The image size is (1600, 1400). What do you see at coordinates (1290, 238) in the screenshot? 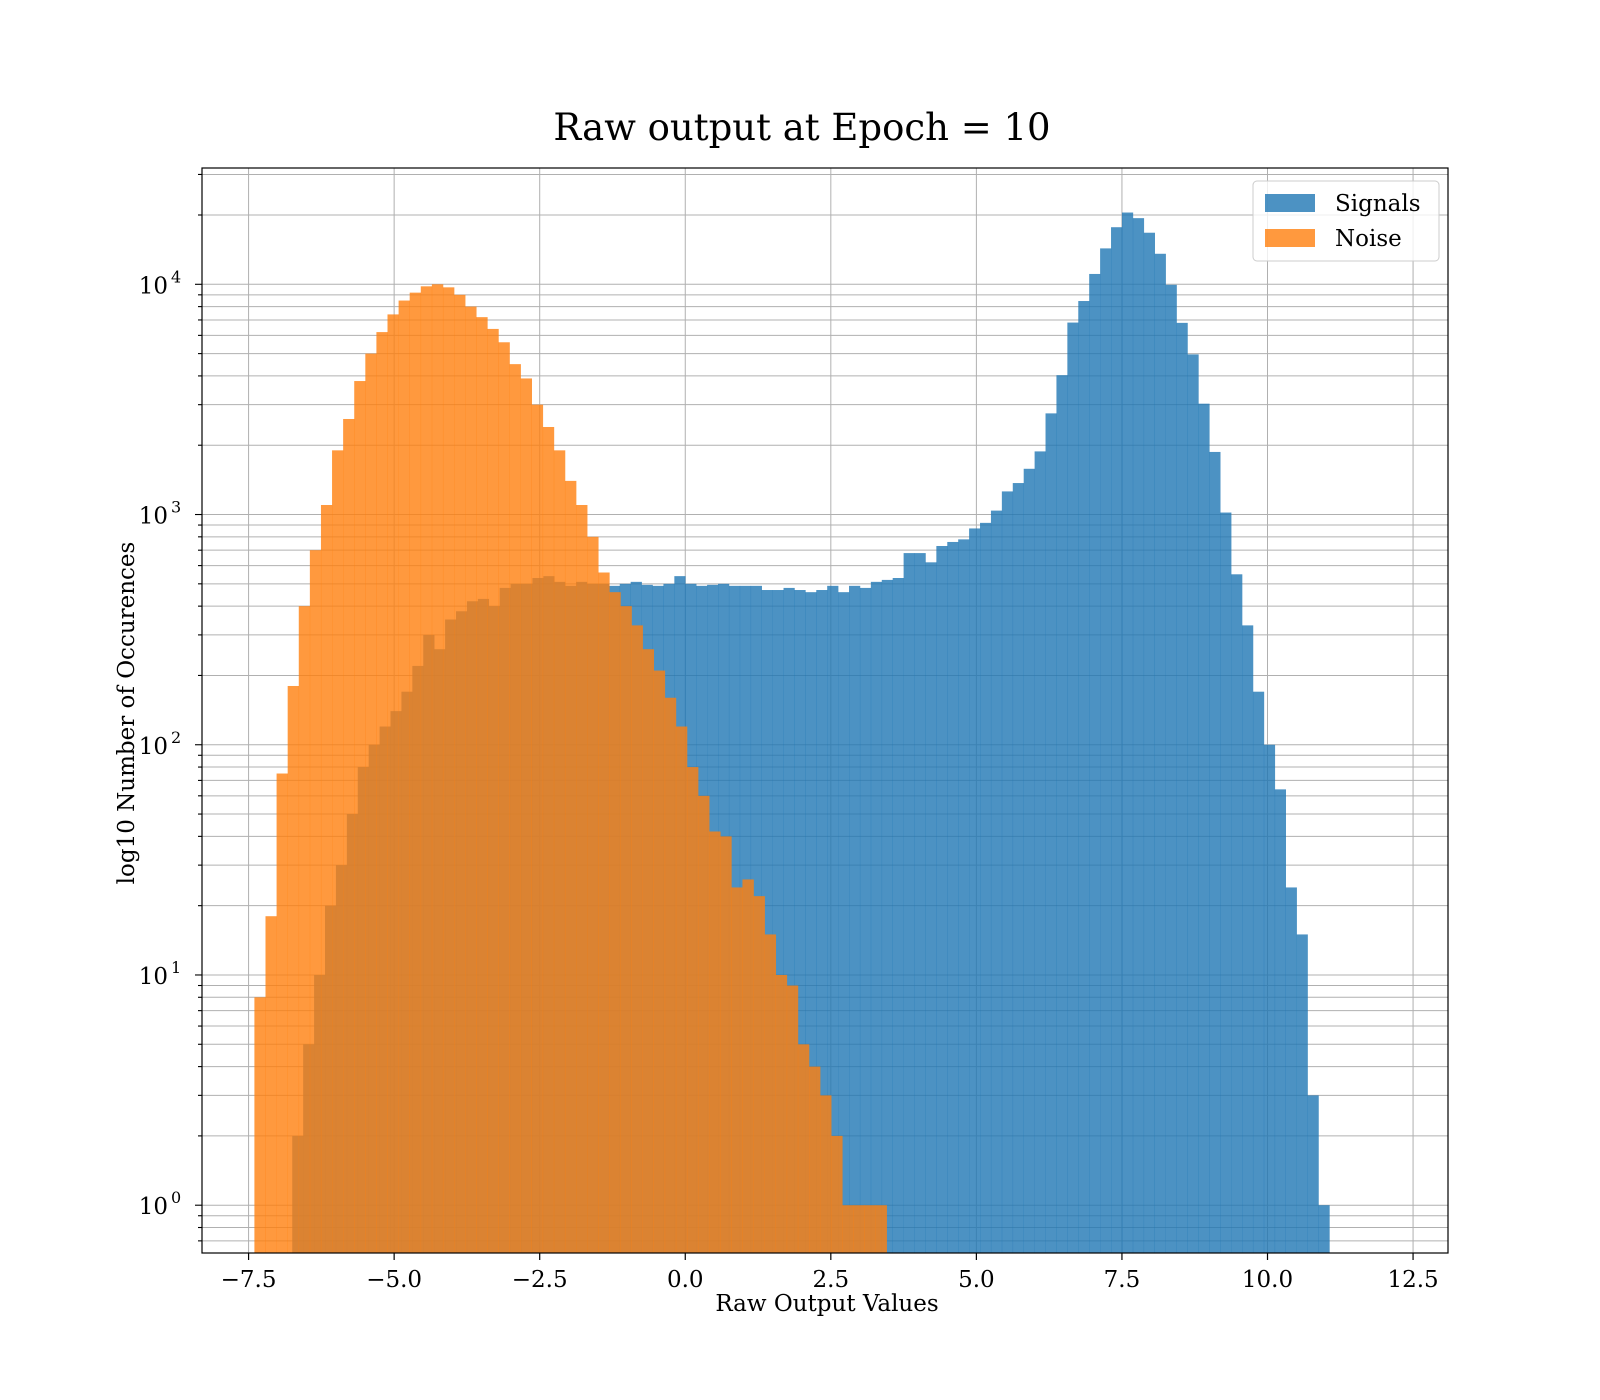
I see `legend-swatch-noise` at bounding box center [1290, 238].